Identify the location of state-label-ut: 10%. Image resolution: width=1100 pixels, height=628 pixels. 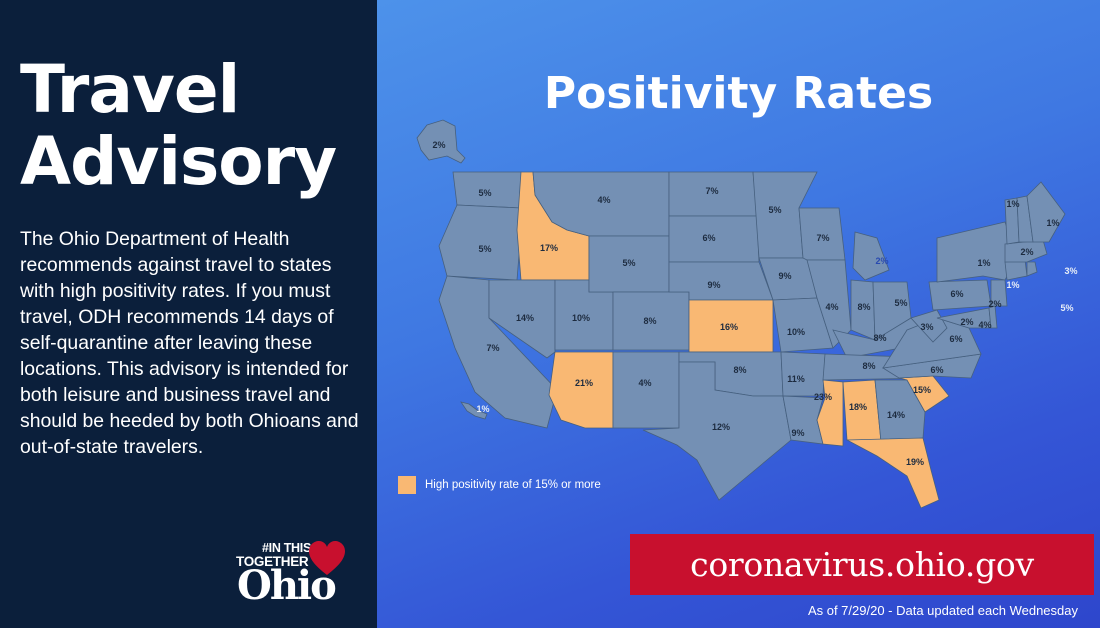
(581, 318).